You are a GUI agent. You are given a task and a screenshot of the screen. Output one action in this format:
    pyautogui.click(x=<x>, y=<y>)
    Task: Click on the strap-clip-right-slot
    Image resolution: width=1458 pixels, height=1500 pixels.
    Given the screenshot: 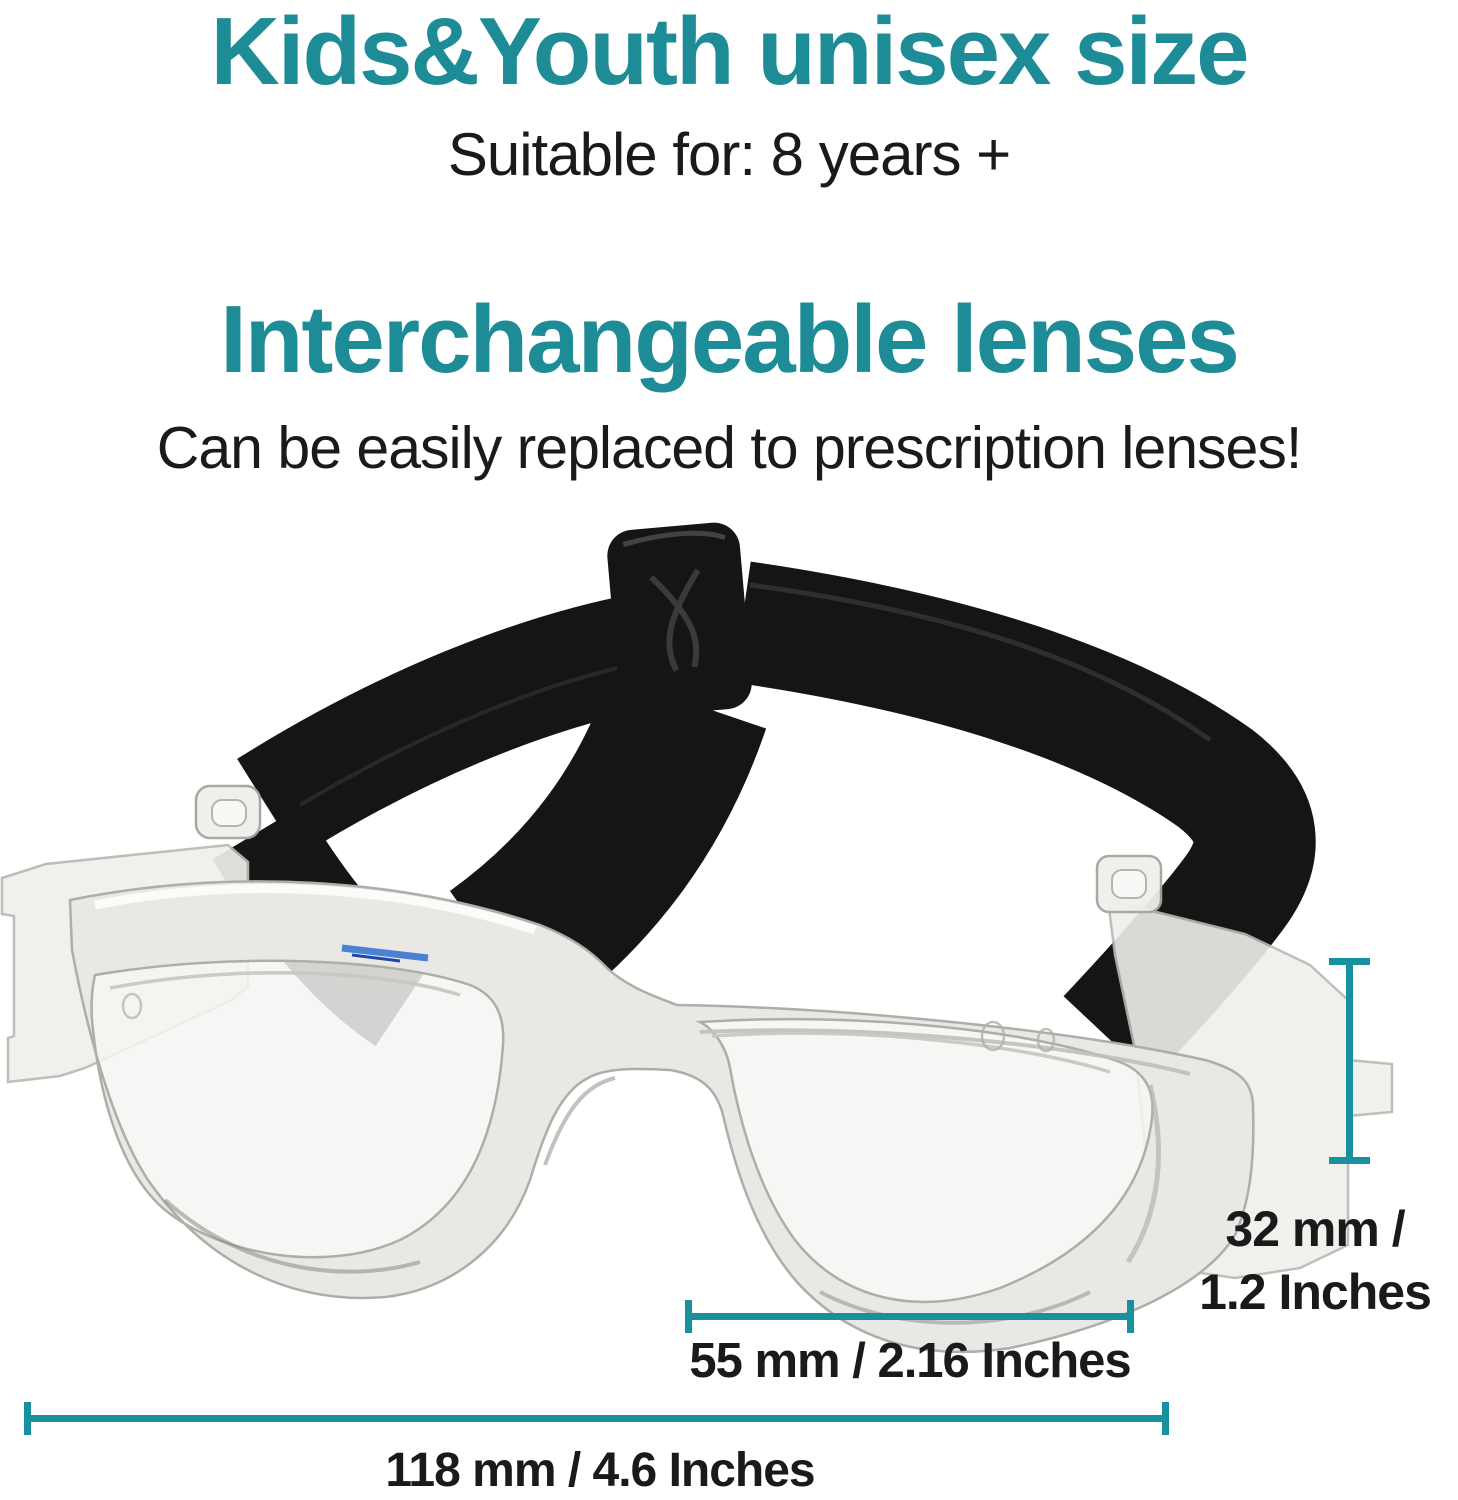 What is the action you would take?
    pyautogui.click(x=1129, y=884)
    